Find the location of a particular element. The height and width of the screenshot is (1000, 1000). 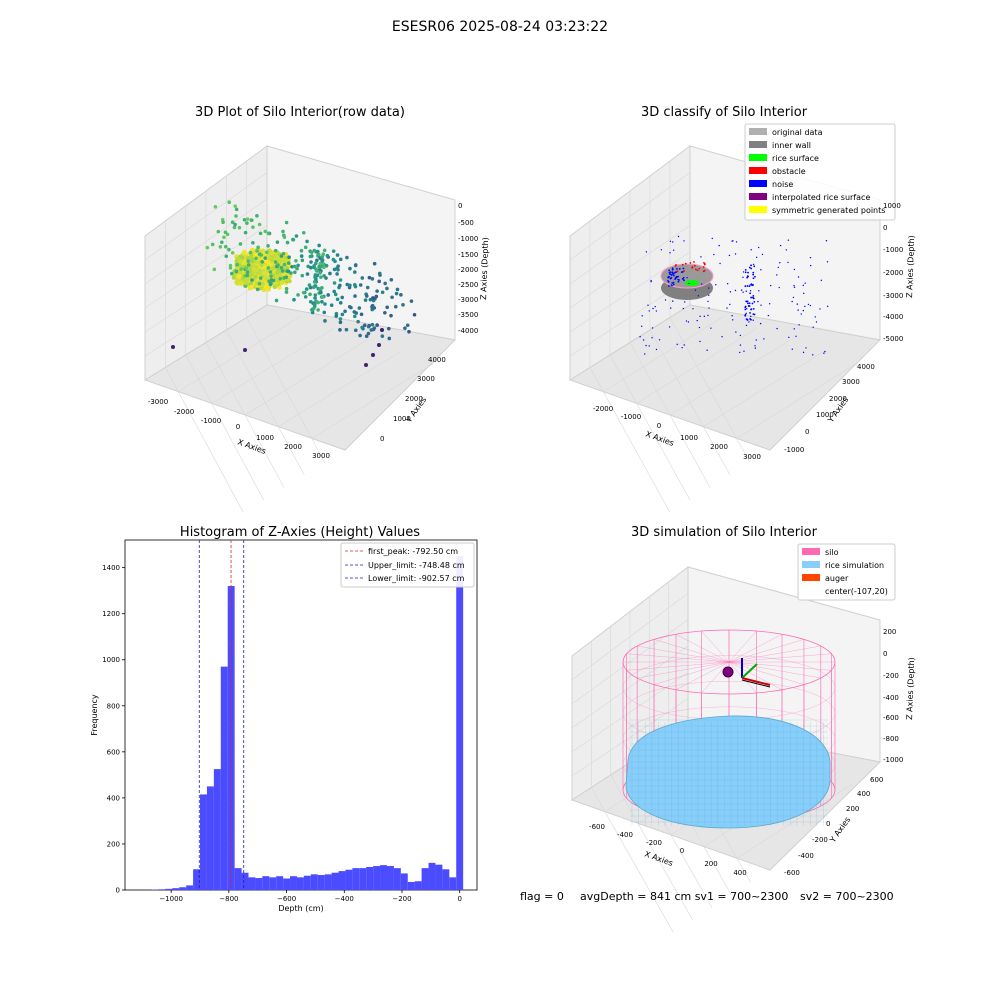

classify-ztick: 1000 is located at coordinates (892, 206).